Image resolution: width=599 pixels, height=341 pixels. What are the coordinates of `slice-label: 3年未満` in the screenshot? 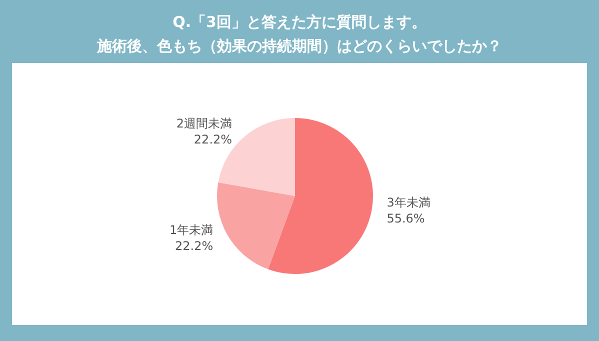 It's located at (408, 203).